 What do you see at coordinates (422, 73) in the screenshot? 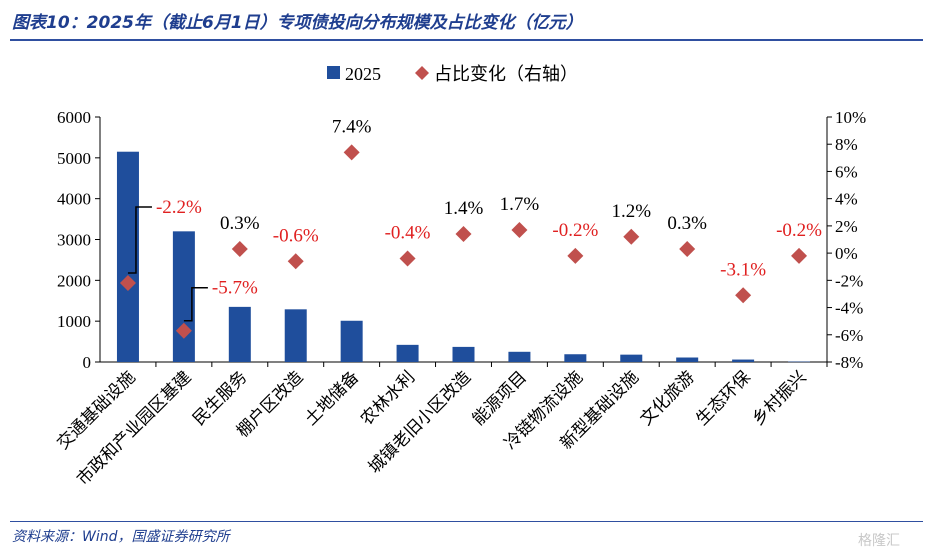
I see `legend-marker-swatch` at bounding box center [422, 73].